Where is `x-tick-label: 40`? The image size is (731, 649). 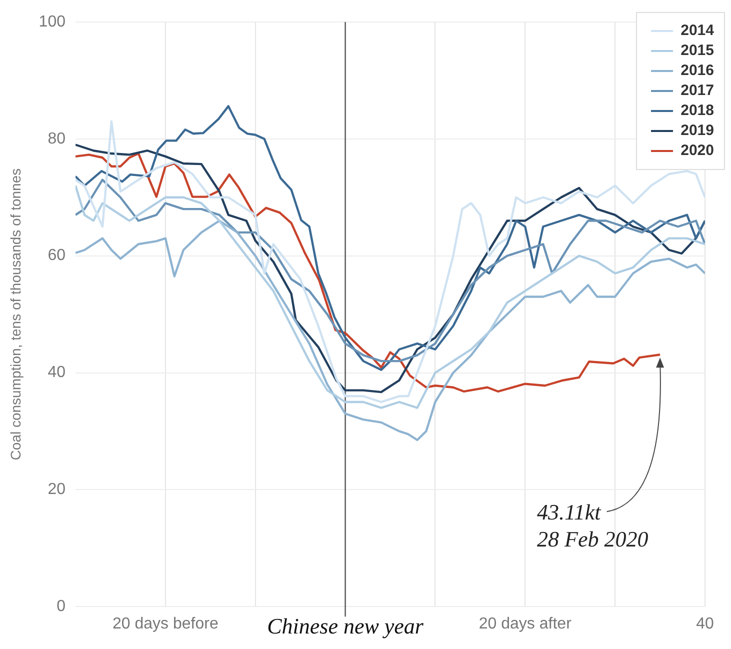
x-tick-label: 40 is located at coordinates (705, 624).